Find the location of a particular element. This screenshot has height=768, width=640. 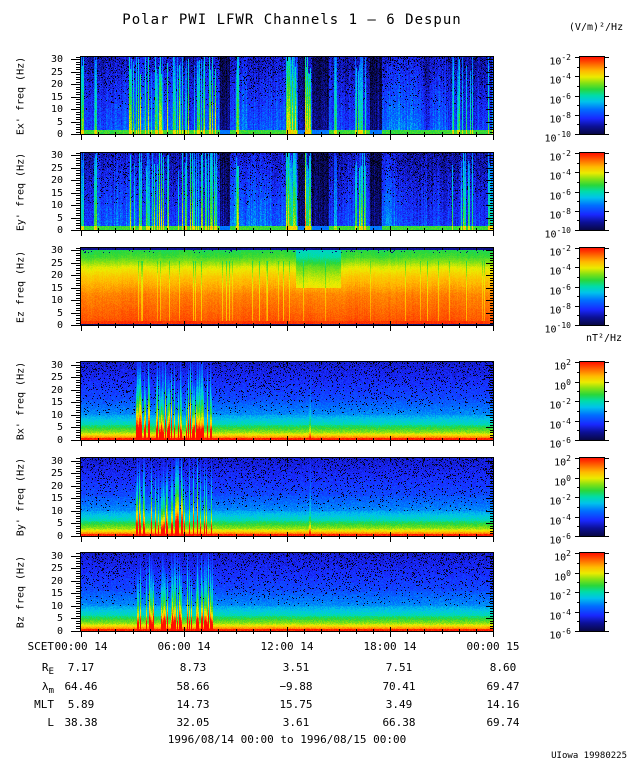

ephemeris-value: 14.73 is located at coordinates (193, 704).